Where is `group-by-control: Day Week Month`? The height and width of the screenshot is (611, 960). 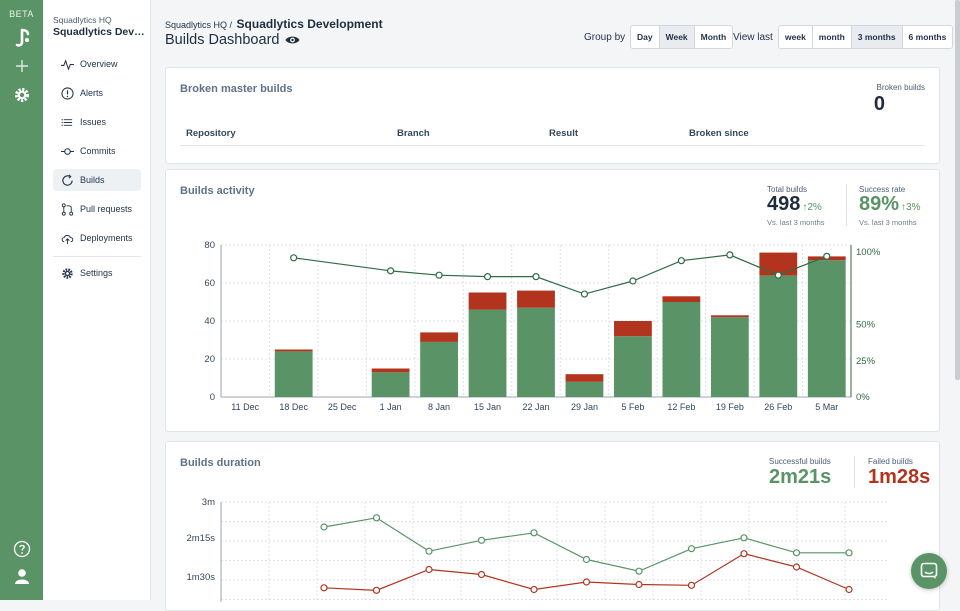
group-by-control: Day Week Month is located at coordinates (682, 37).